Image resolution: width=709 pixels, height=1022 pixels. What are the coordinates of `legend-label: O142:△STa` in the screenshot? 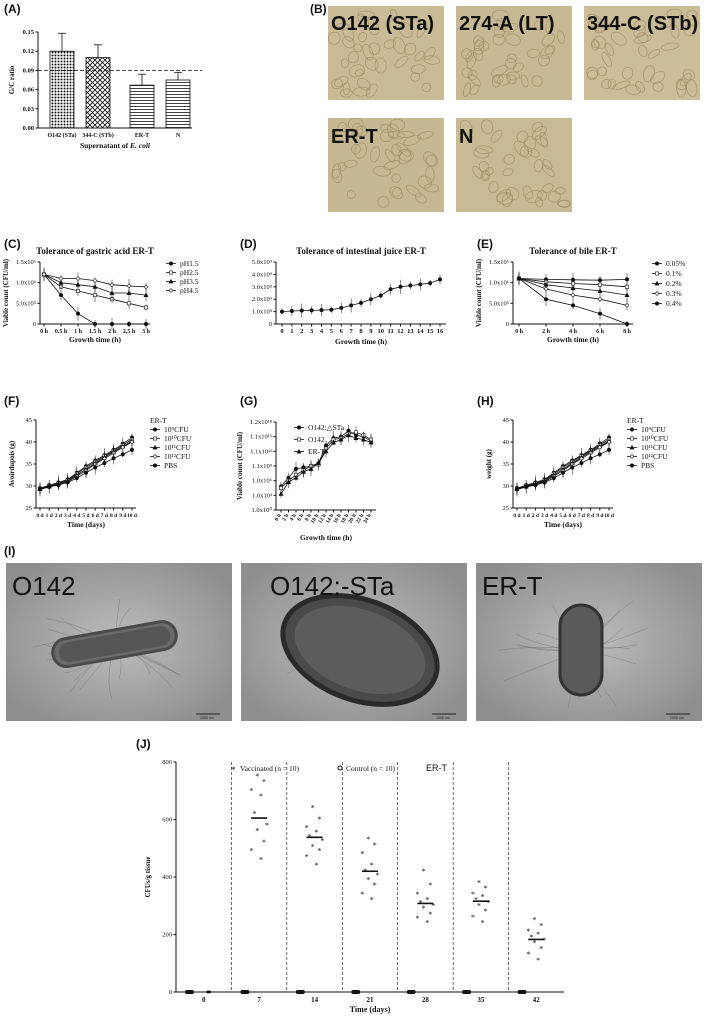 It's located at (326, 427).